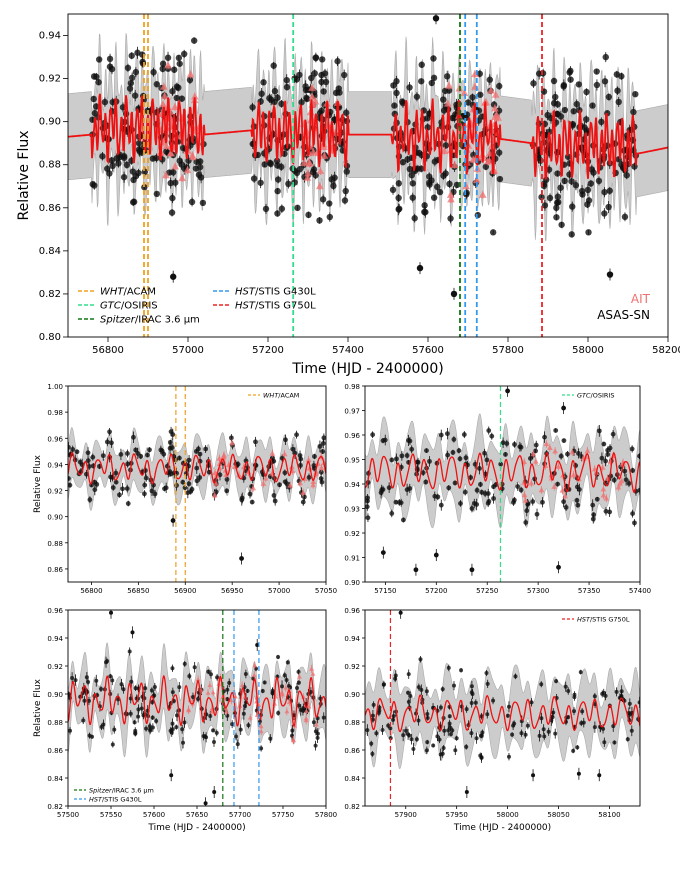 The width and height of the screenshot is (680, 880). I want to click on x-tick-label: 57700, so click(240, 815).